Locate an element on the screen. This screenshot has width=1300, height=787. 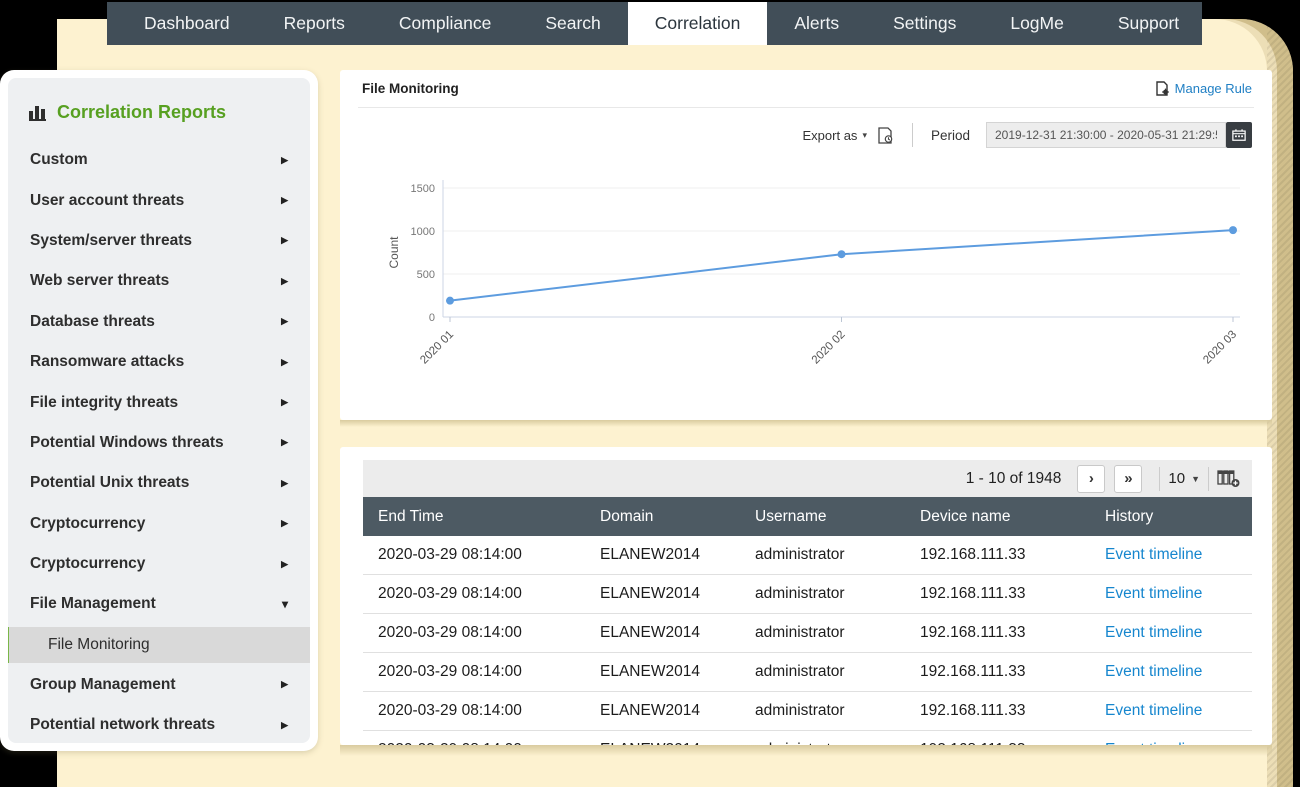
column-header-history: History is located at coordinates (1129, 516).